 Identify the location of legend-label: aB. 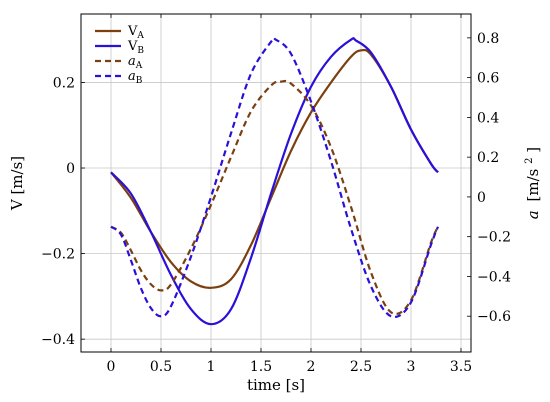
(135, 77).